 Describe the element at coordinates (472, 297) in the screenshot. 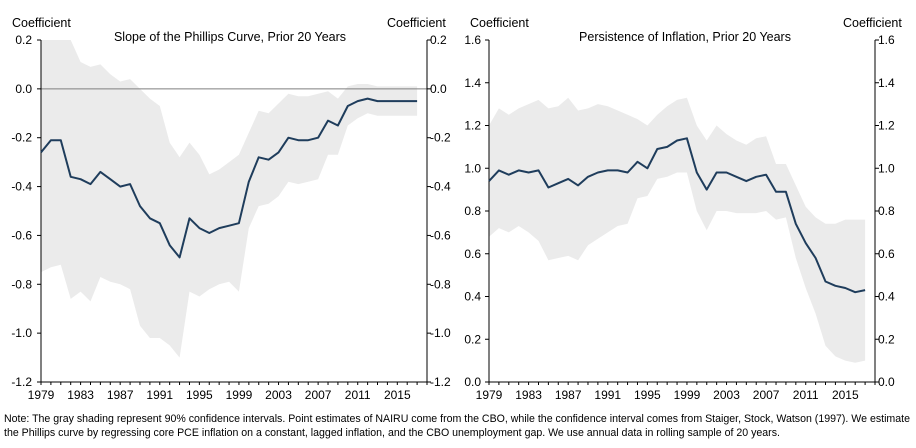

I see `y-tick-label-left: 0.4` at that location.